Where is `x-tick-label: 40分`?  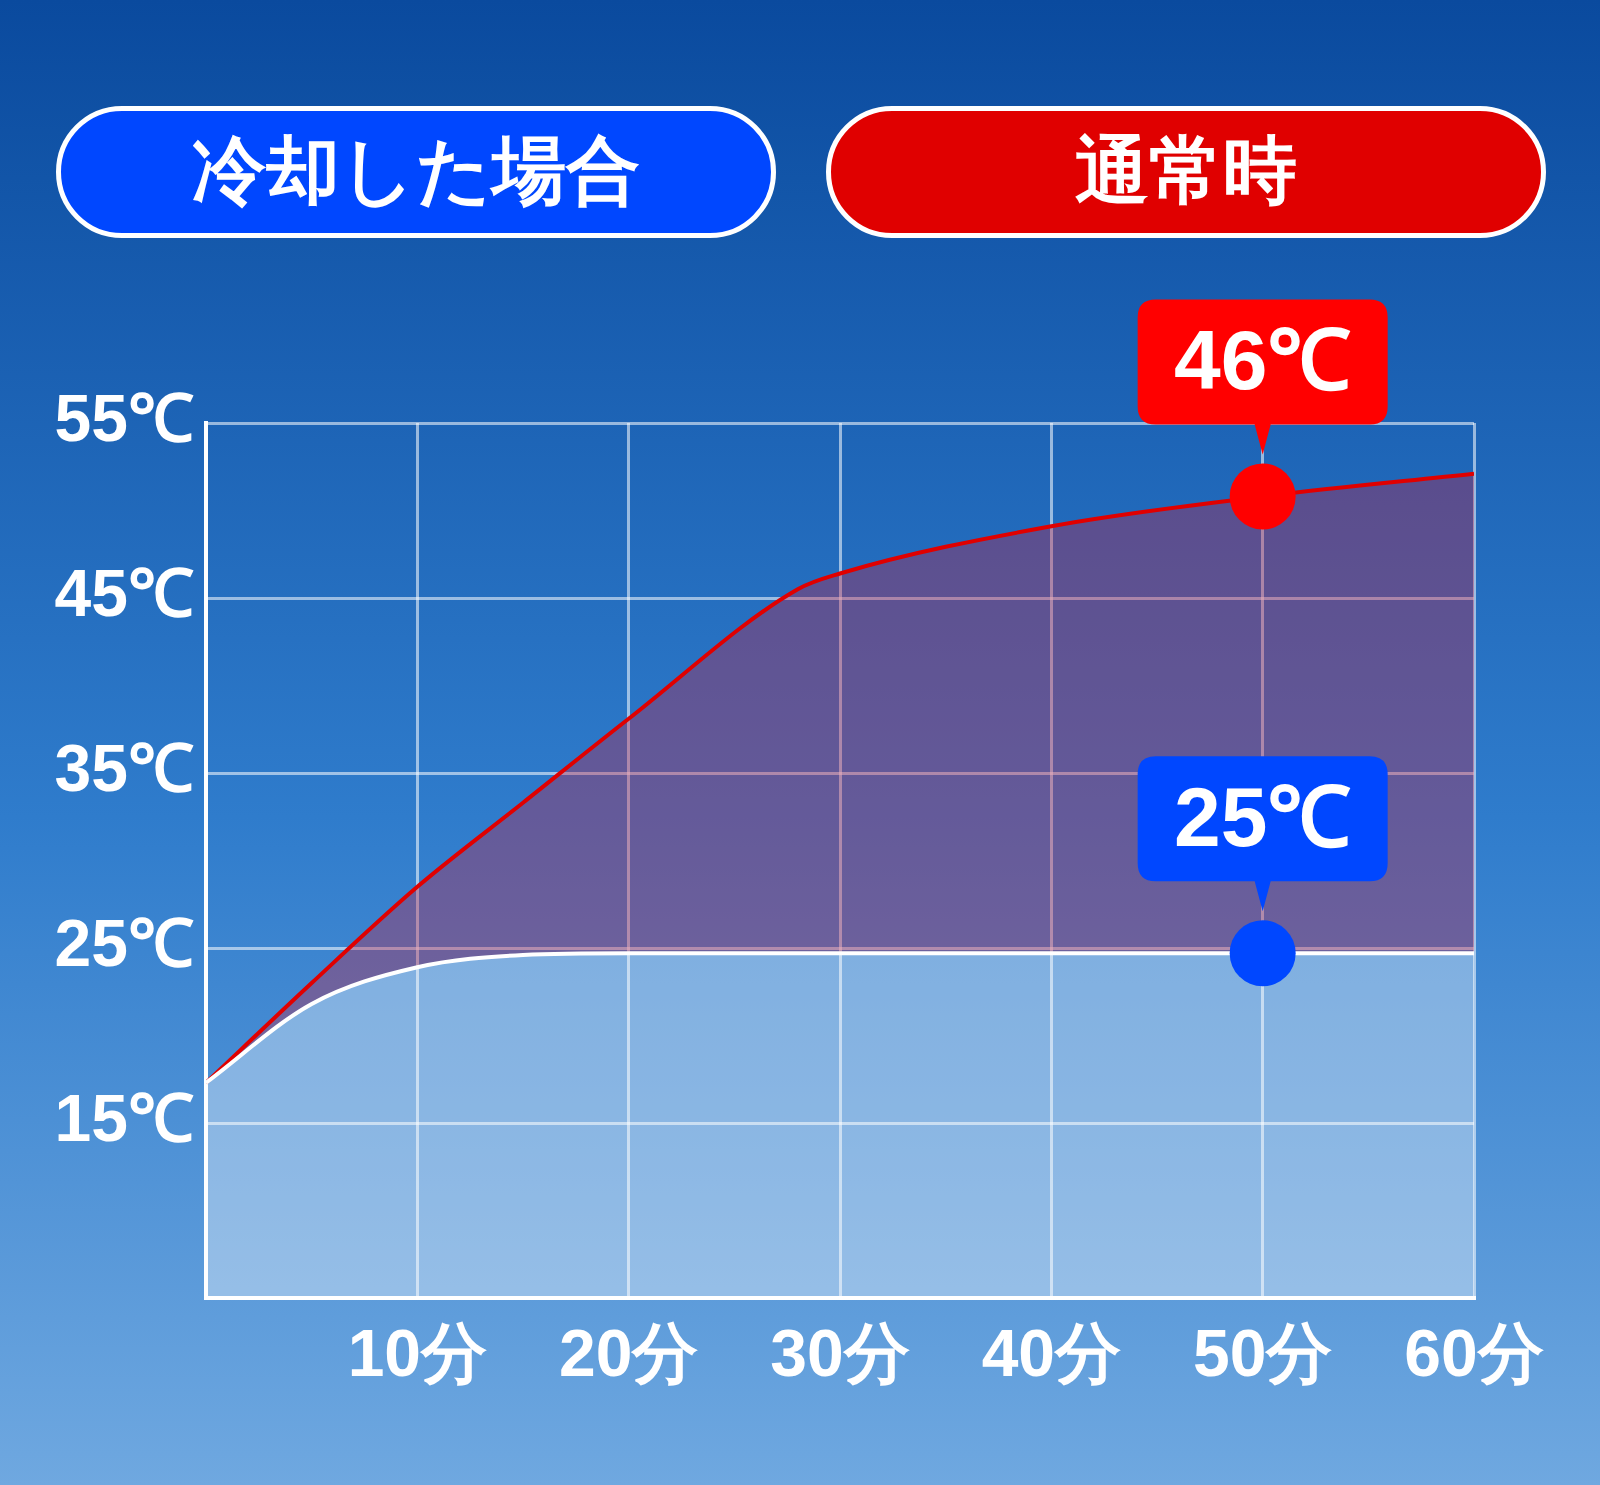 x-tick-label: 40分 is located at coordinates (1051, 1352).